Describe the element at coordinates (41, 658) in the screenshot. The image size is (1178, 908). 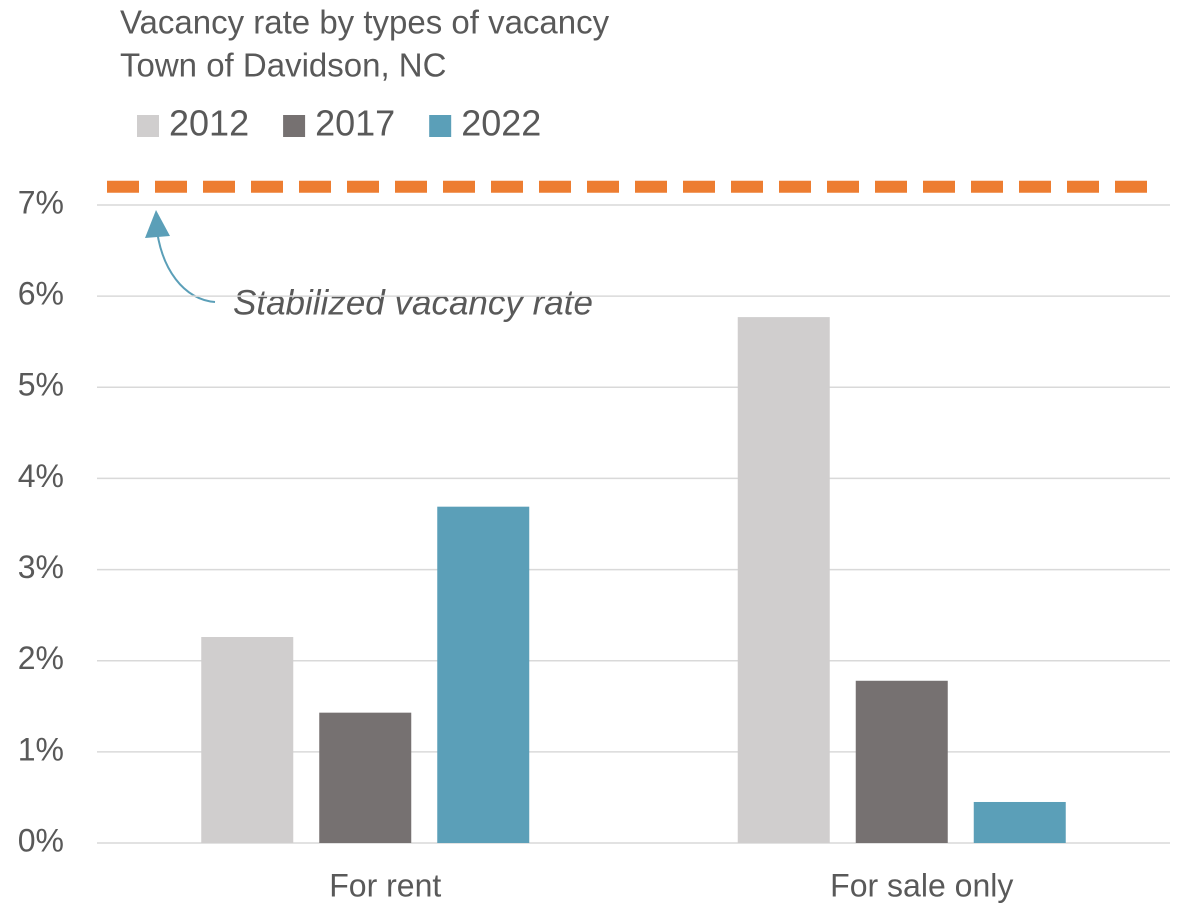
I see `y-tick-label: 2%` at that location.